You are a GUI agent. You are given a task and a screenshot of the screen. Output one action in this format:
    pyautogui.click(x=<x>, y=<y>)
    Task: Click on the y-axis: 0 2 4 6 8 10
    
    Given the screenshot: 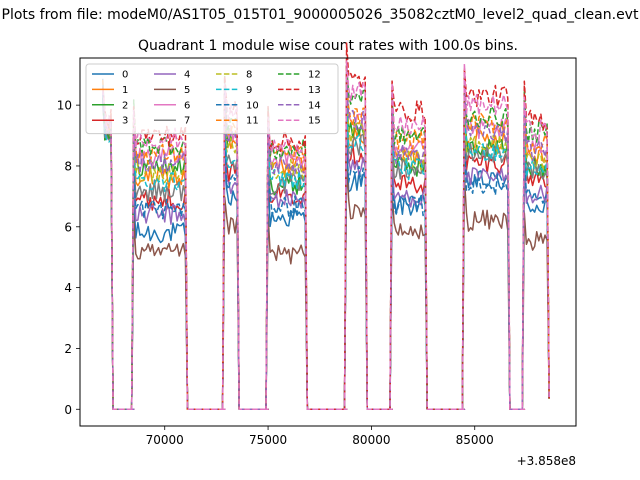 What is the action you would take?
    pyautogui.click(x=68, y=258)
    